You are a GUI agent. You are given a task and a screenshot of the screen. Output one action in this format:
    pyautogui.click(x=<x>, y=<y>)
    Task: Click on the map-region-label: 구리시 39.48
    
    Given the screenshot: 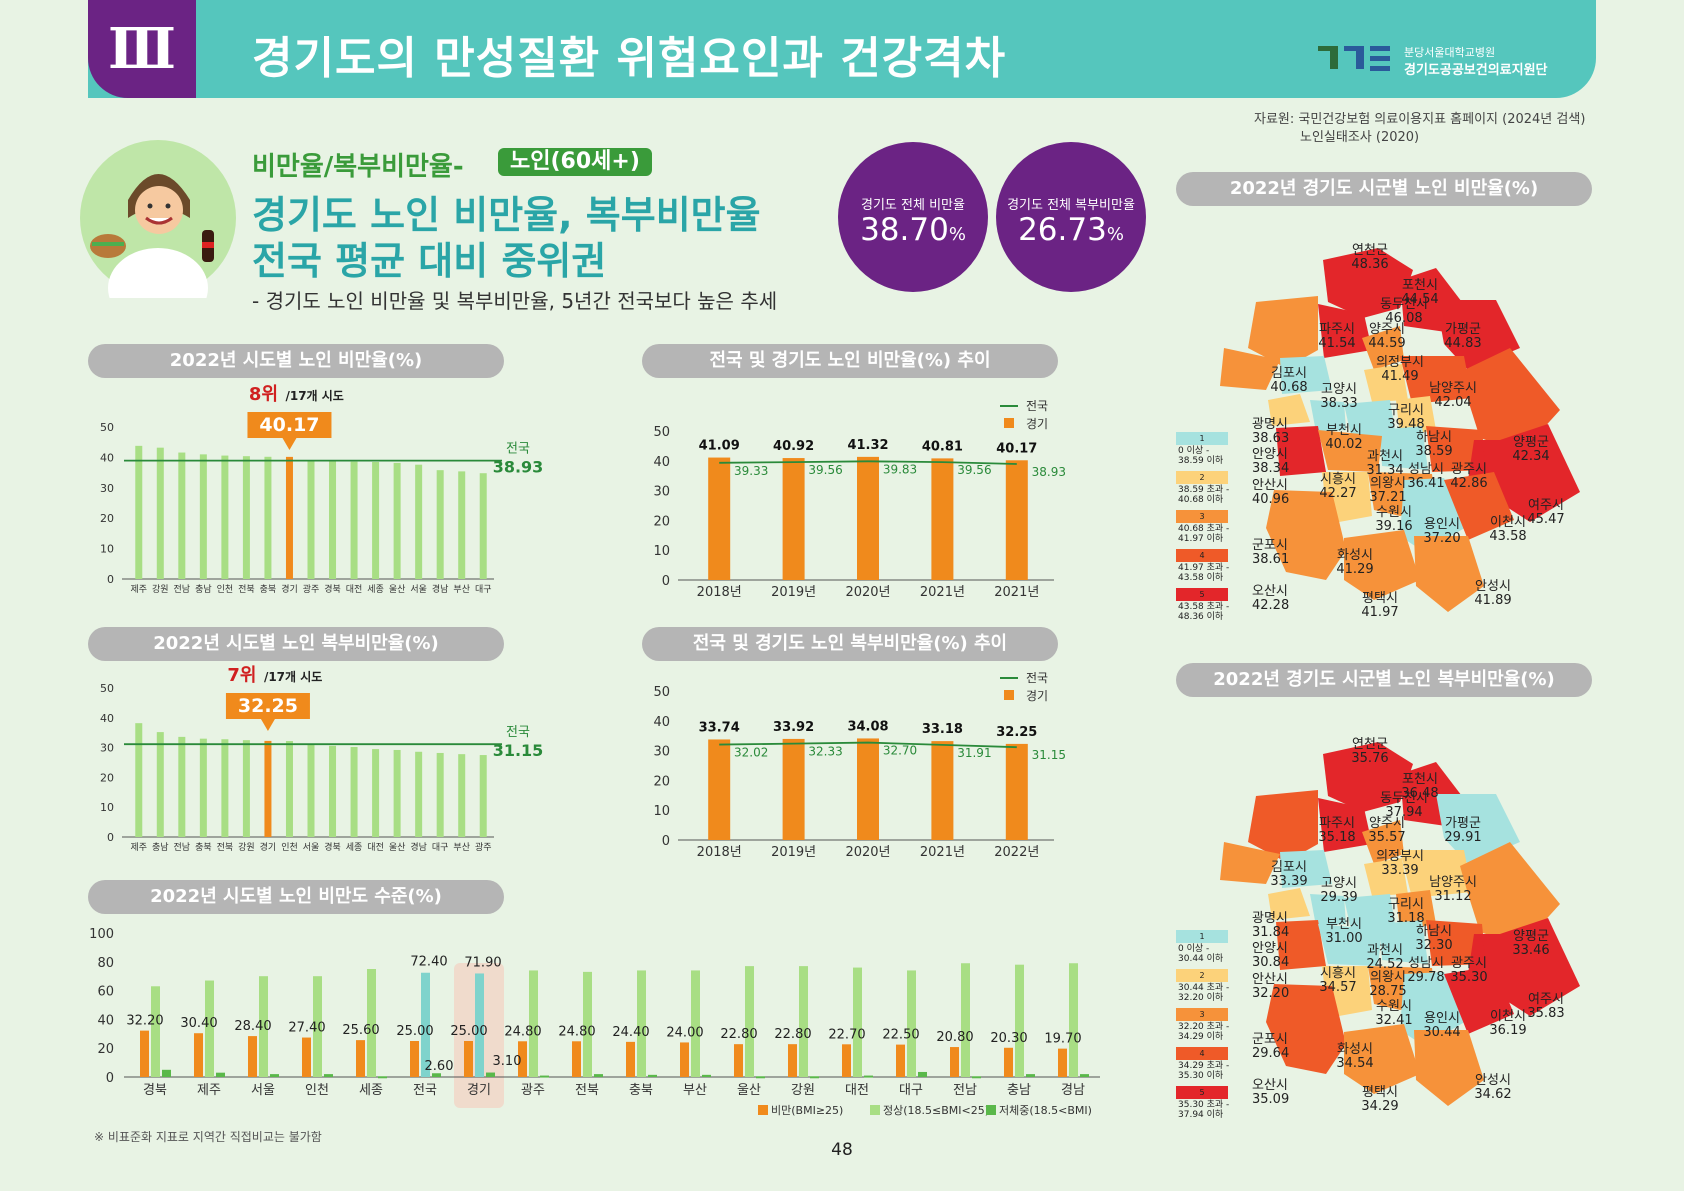 What is the action you would take?
    pyautogui.click(x=1406, y=418)
    